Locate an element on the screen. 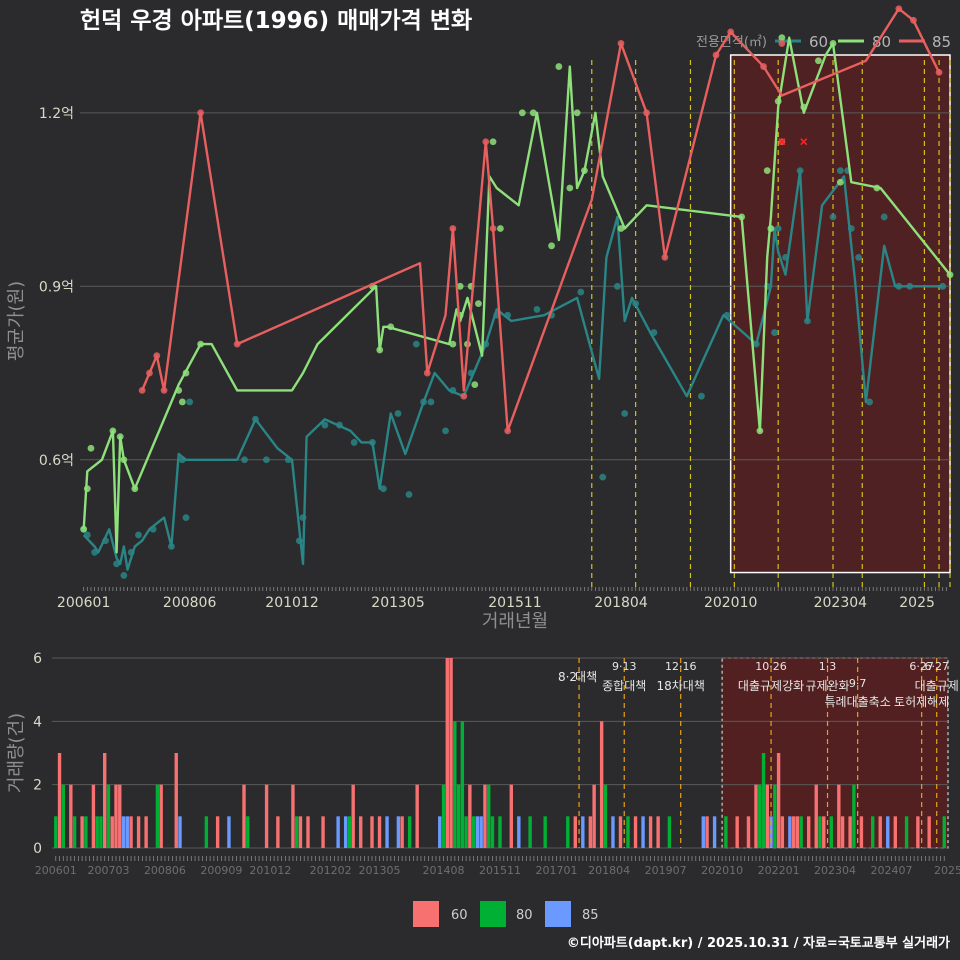  x-tick-label: 201202 is located at coordinates (331, 870).